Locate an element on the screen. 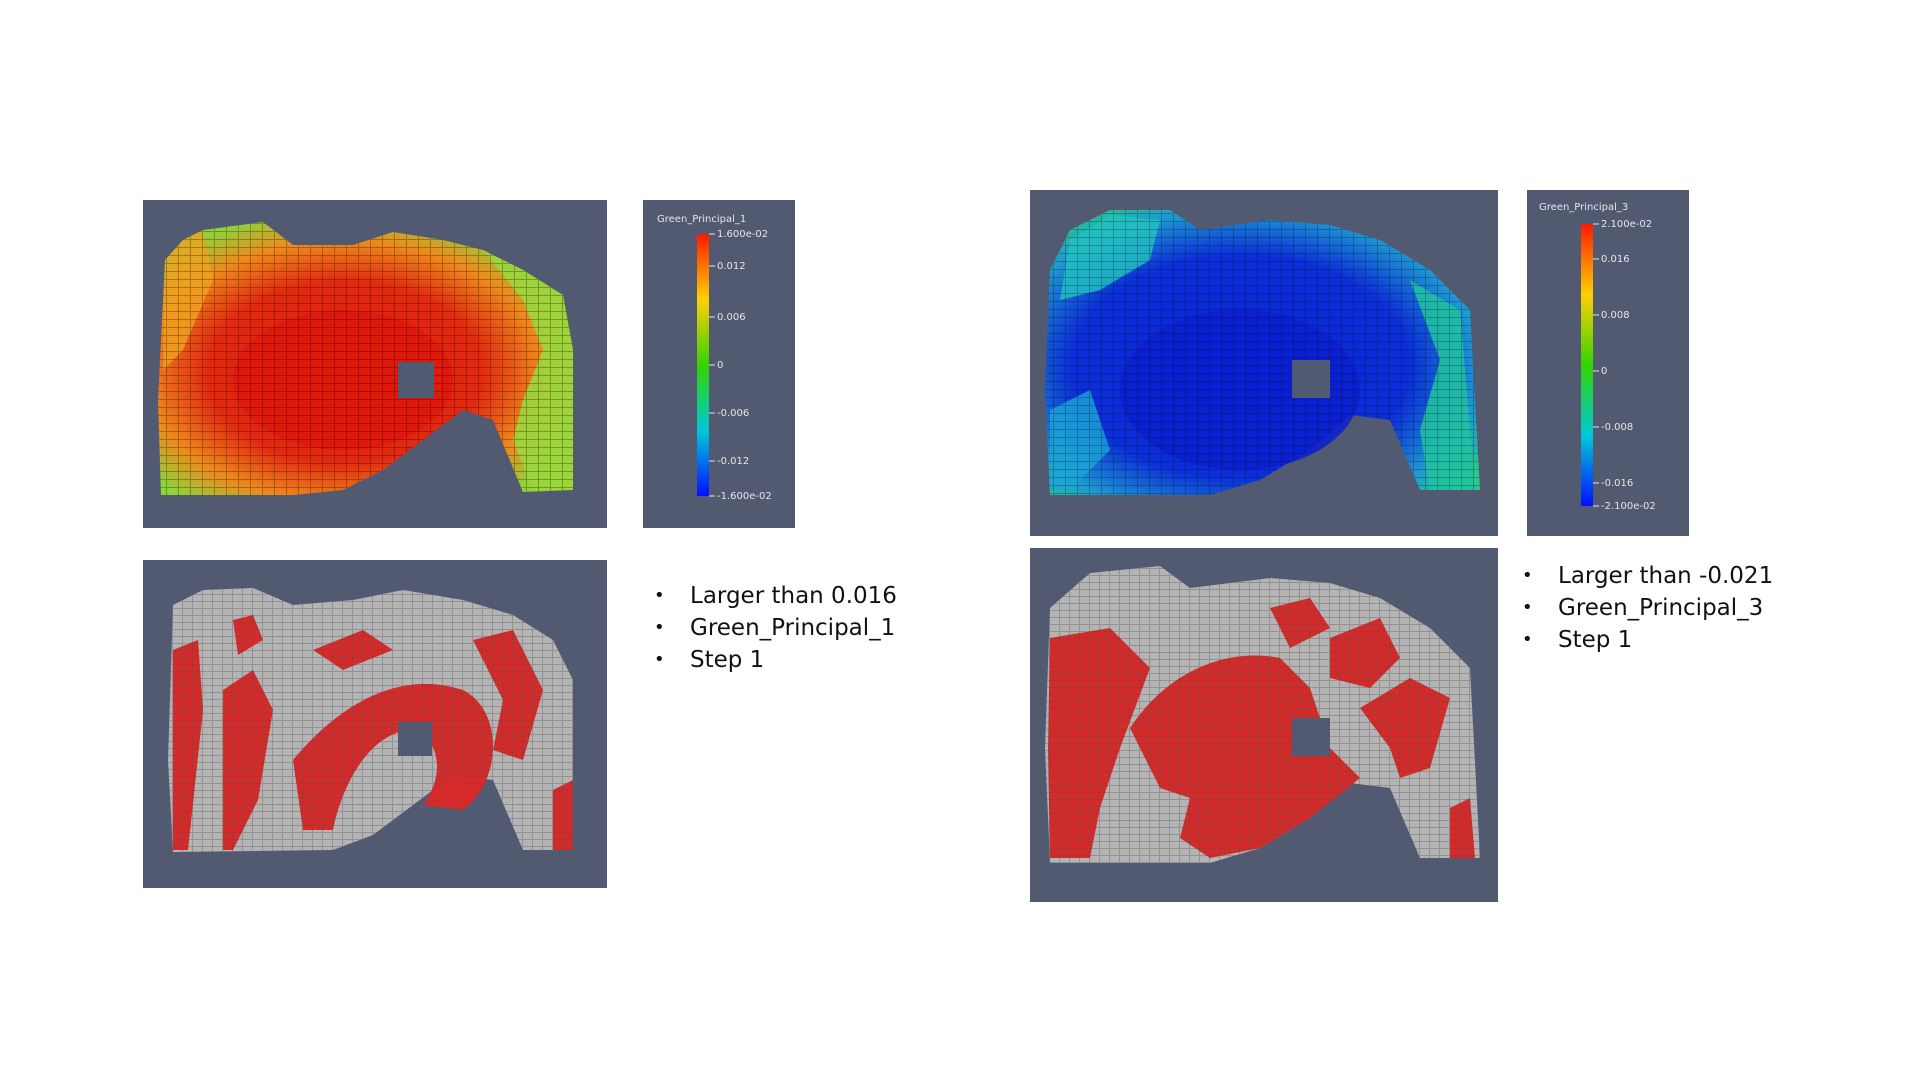  colorbar-tick: 2.100e-02 is located at coordinates (1626, 224).